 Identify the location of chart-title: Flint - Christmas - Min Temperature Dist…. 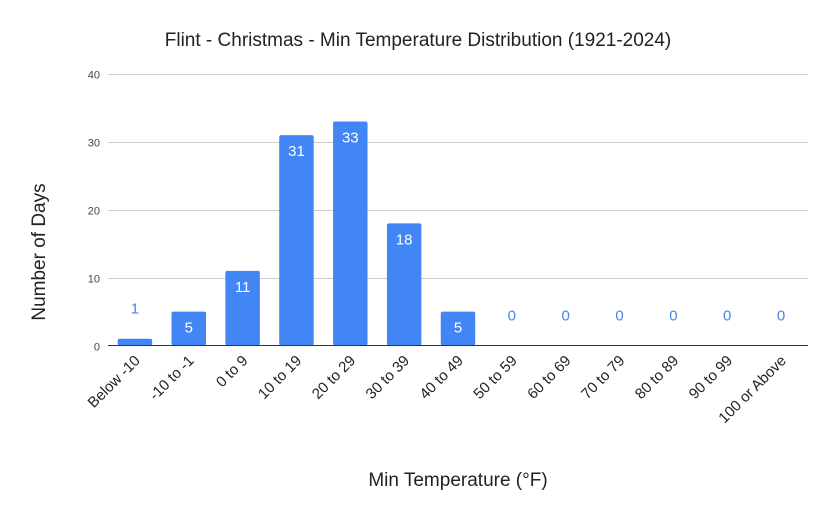
(418, 40).